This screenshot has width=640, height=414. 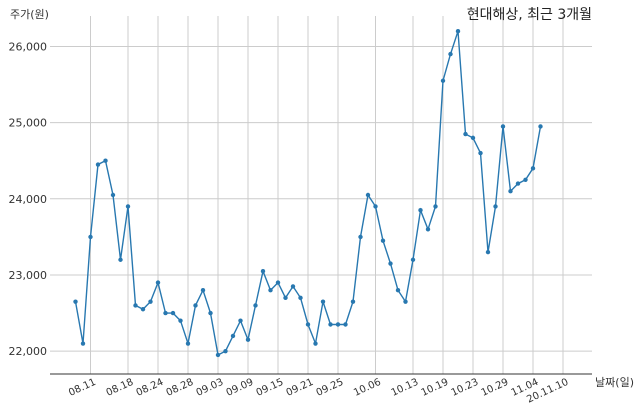 I want to click on x-tick-label: 10.06, so click(x=367, y=388).